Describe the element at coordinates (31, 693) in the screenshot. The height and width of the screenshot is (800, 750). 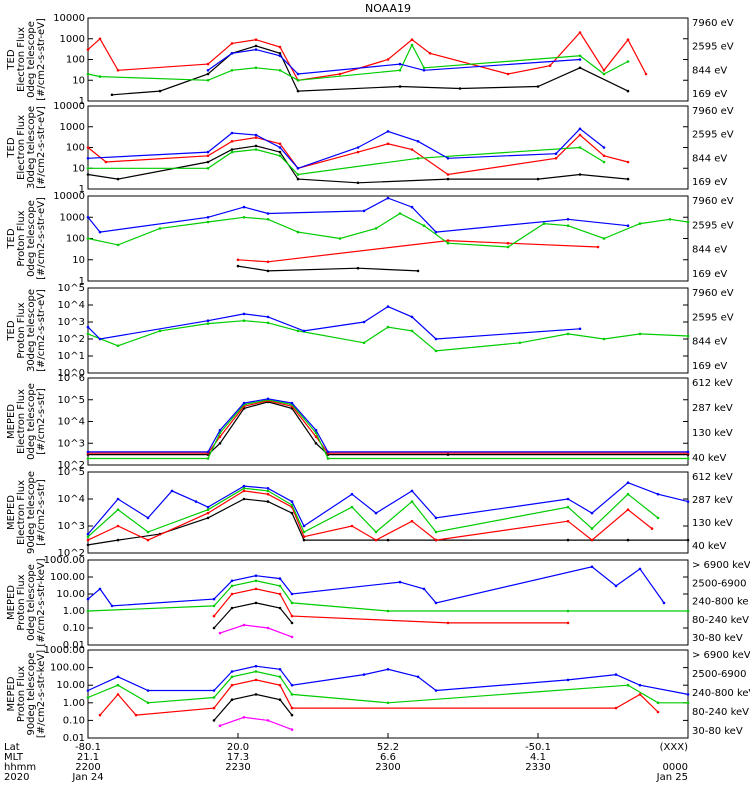
I see `y-axis-label: 90deg telescope` at that location.